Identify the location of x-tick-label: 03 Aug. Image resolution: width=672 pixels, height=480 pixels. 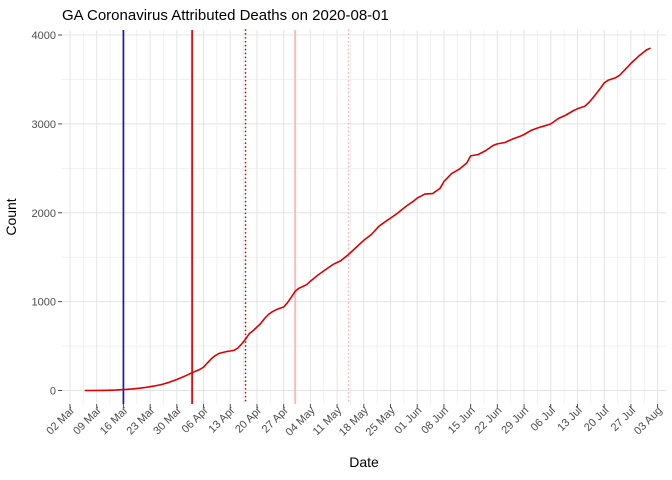
(648, 421).